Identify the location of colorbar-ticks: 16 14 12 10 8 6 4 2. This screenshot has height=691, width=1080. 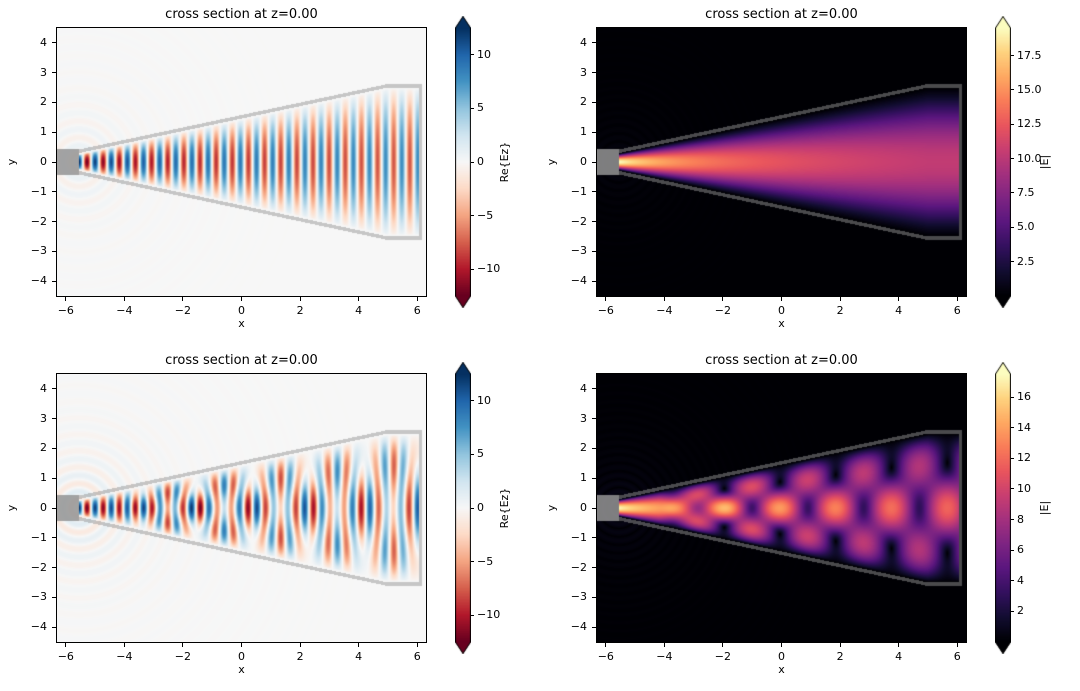
(1034, 508).